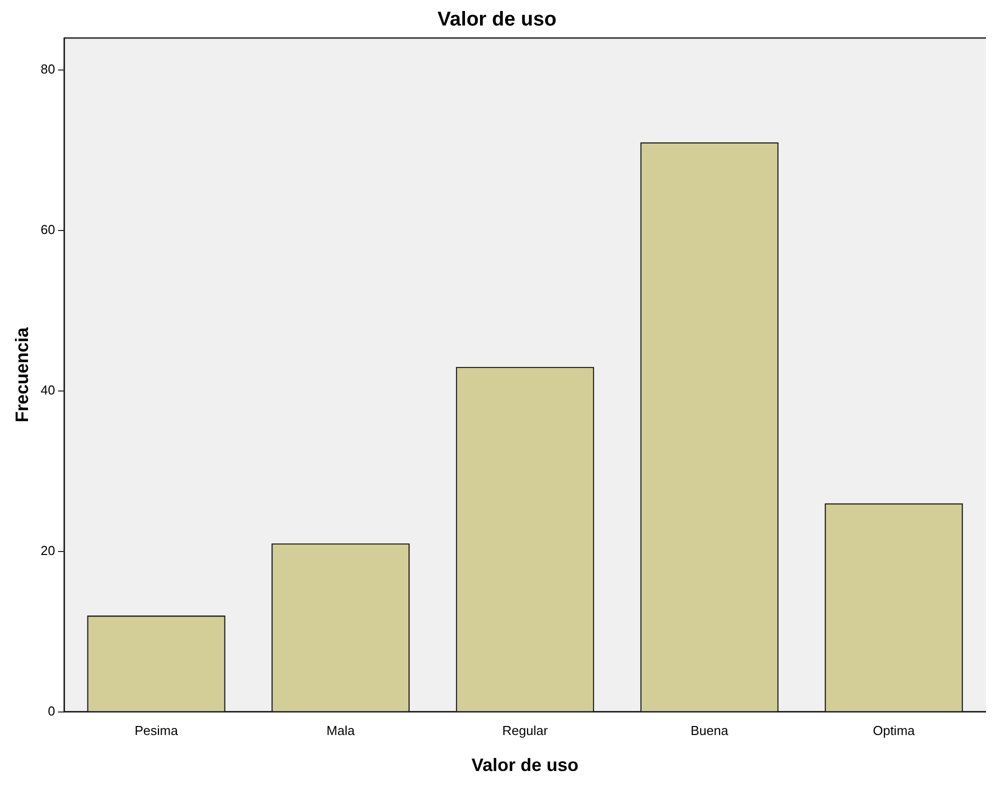  I want to click on x-tick-label: Regular, so click(525, 730).